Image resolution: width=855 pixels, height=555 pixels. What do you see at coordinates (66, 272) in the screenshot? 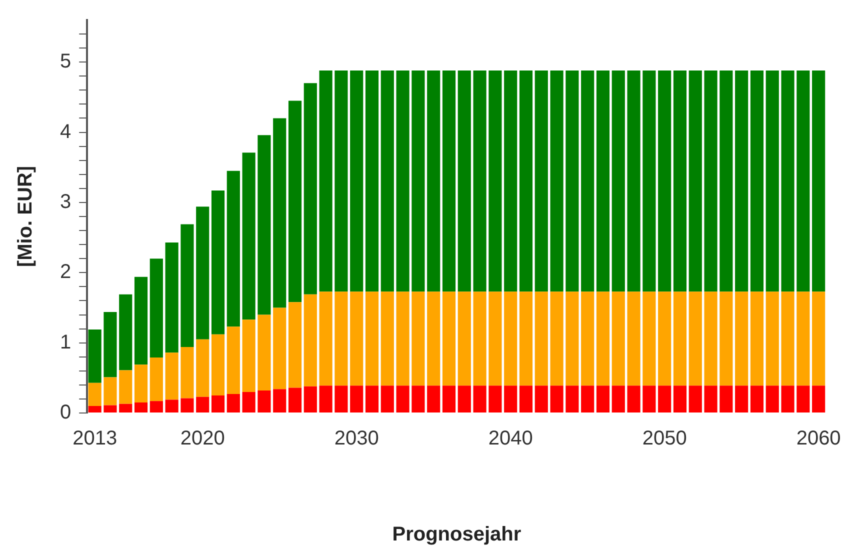
I see `y-tick-label: 2` at bounding box center [66, 272].